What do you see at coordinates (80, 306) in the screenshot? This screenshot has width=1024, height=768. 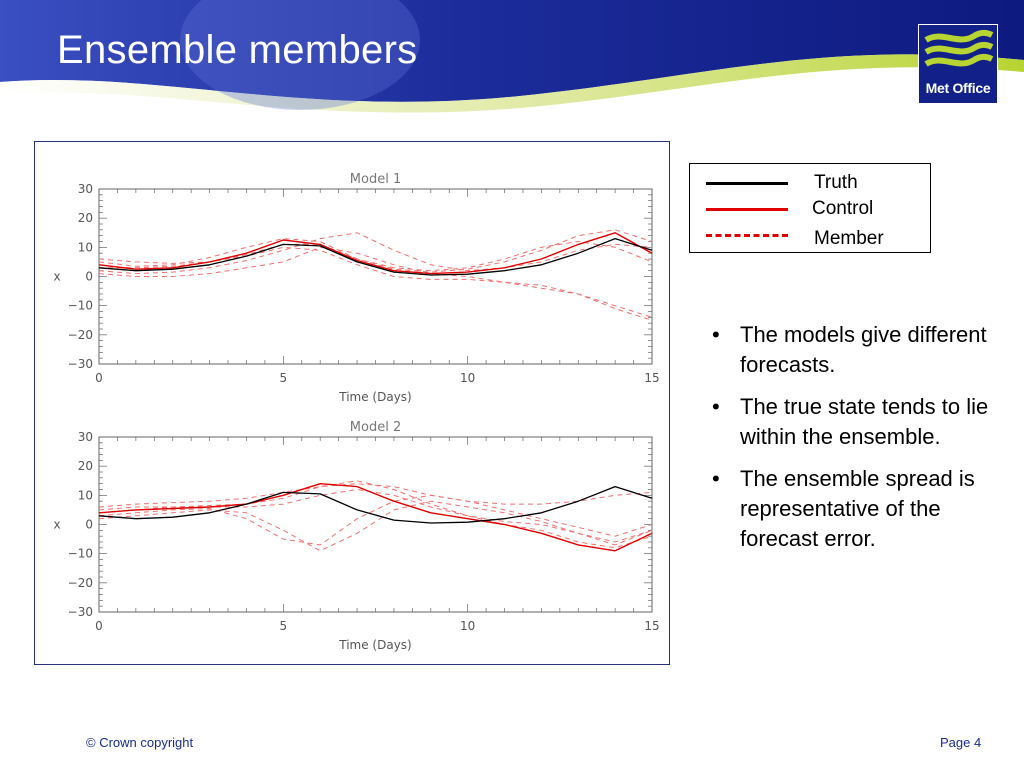 I see `chart1-y-tick-label: −10` at bounding box center [80, 306].